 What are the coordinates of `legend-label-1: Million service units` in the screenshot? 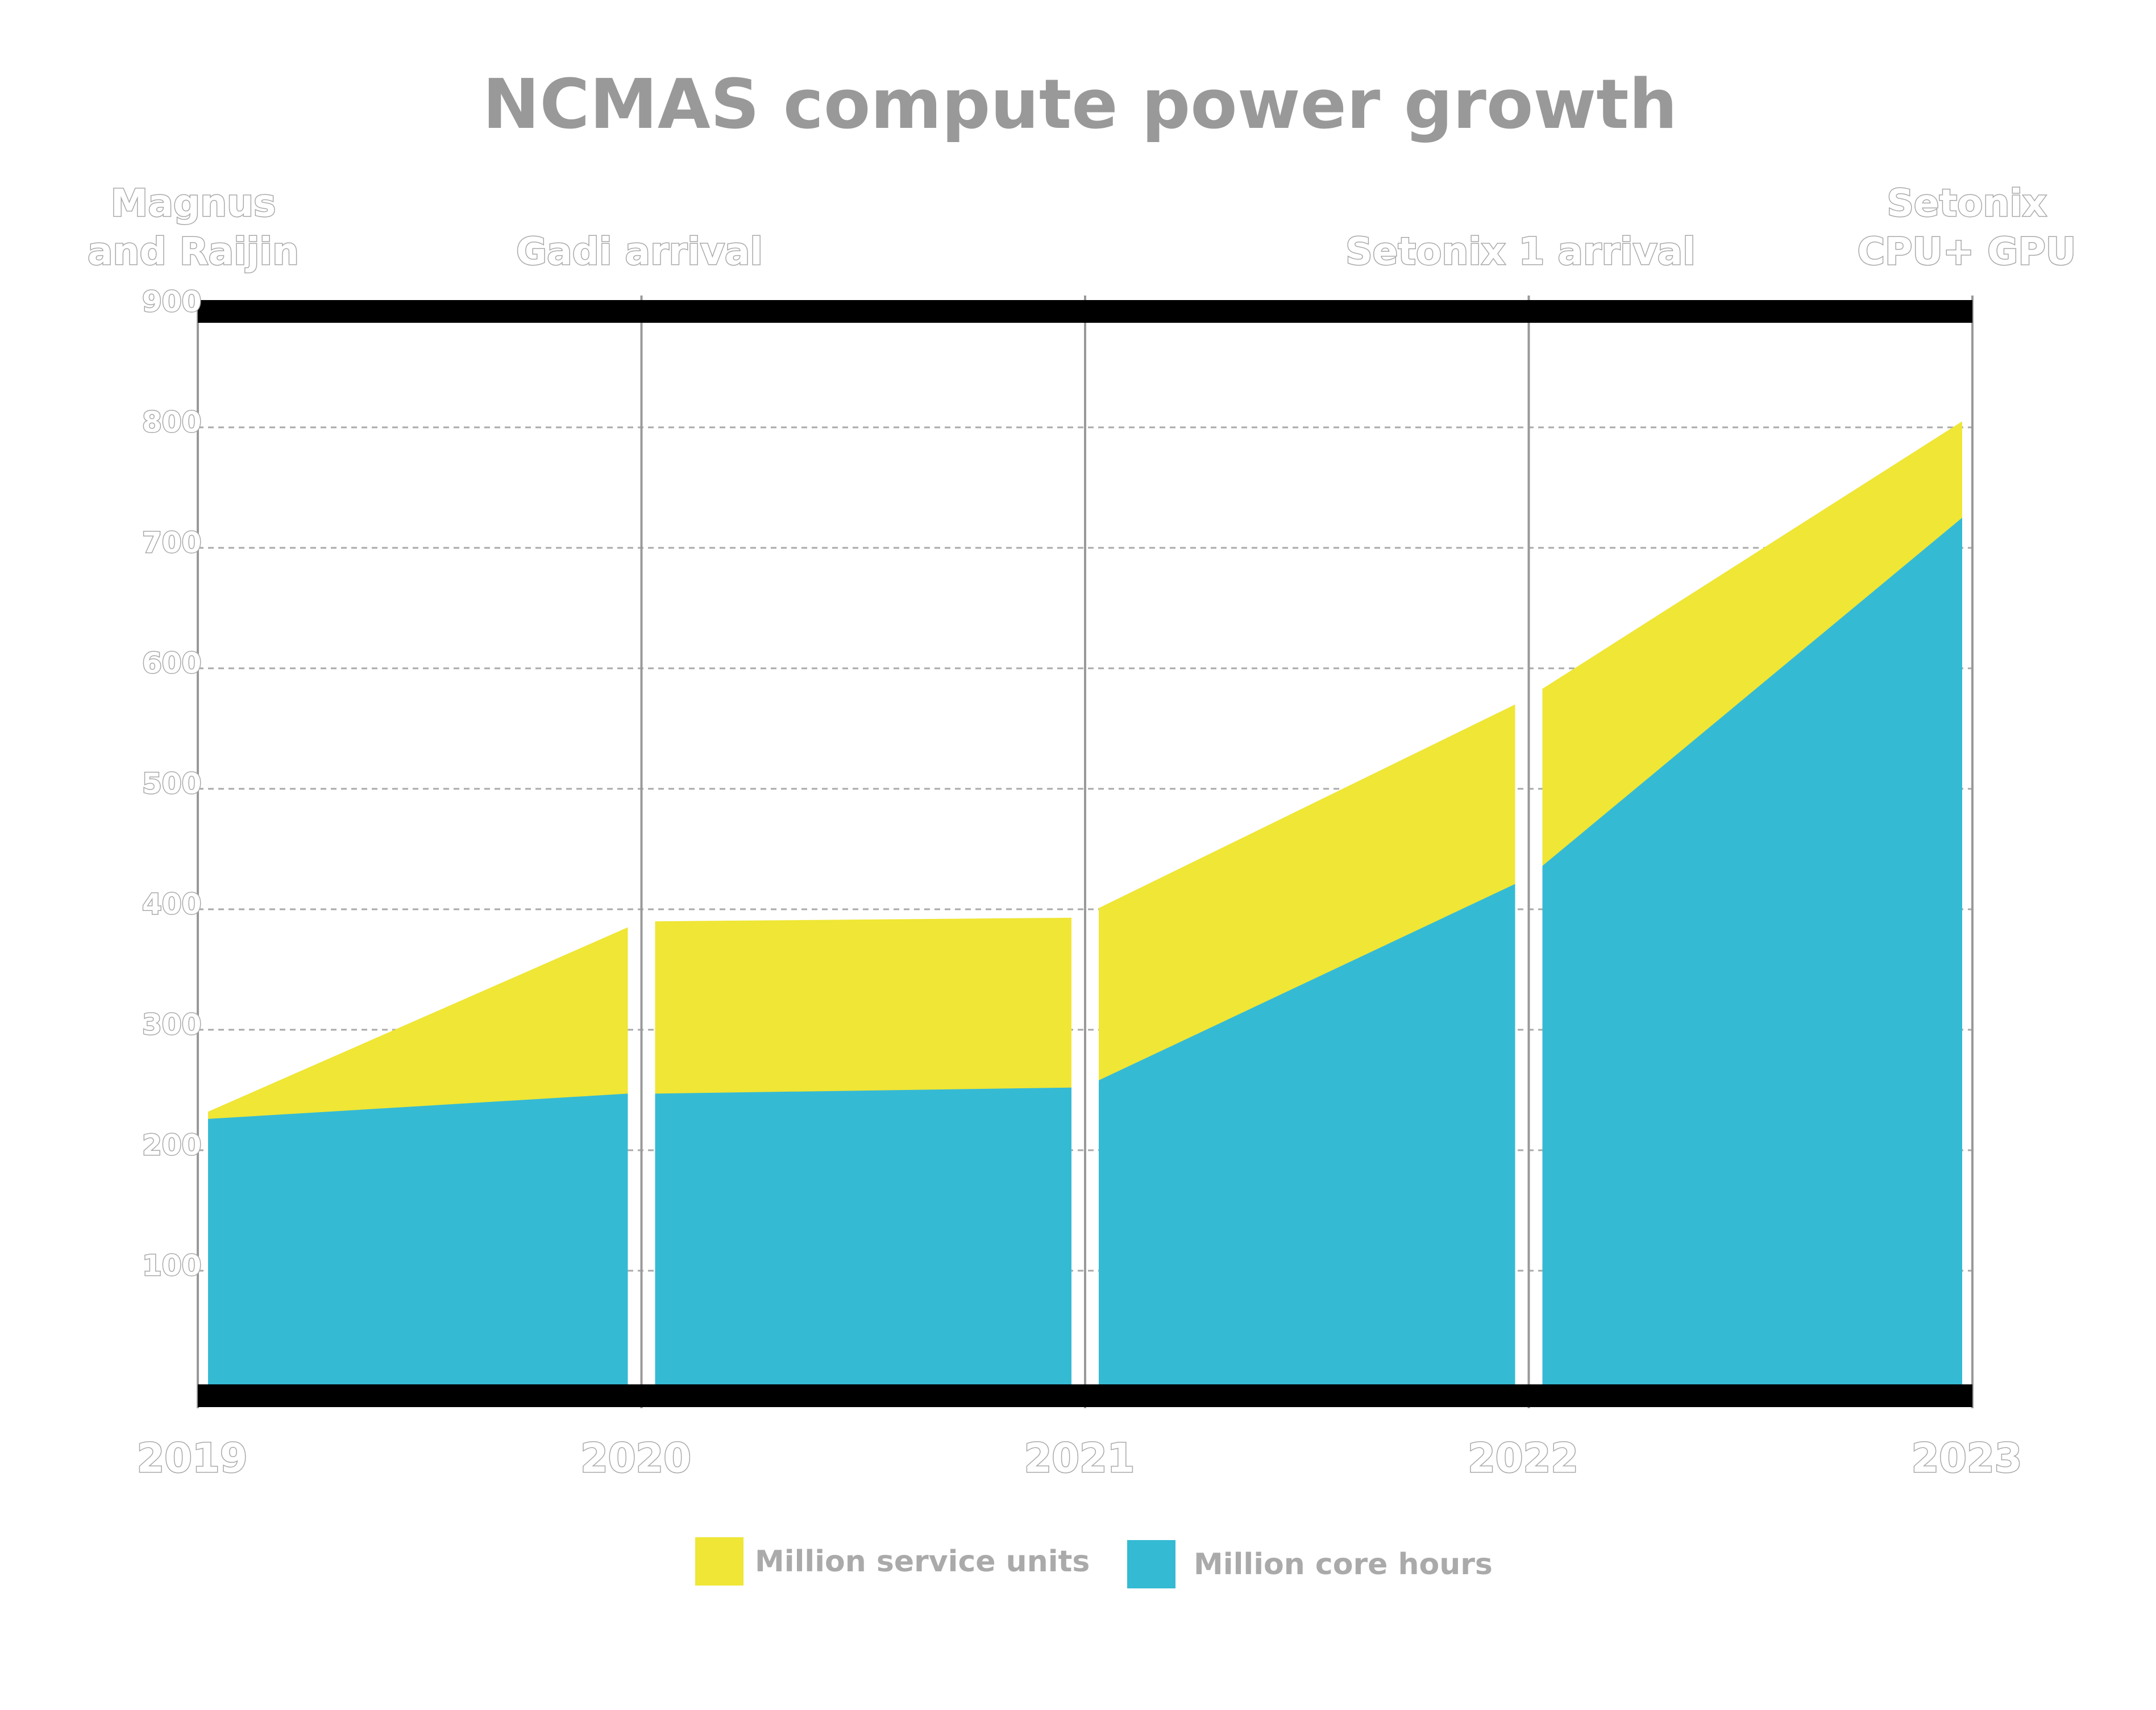 It's located at (923, 1562).